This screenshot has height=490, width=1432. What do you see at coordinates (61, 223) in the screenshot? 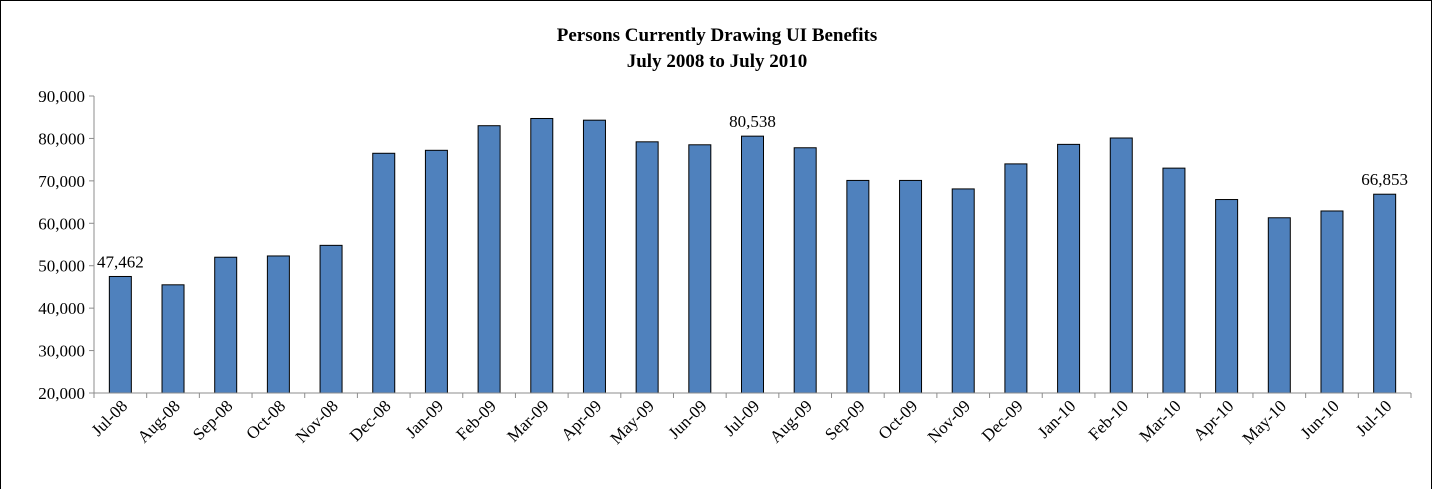
I see `y-tick-label: 60,000` at bounding box center [61, 223].